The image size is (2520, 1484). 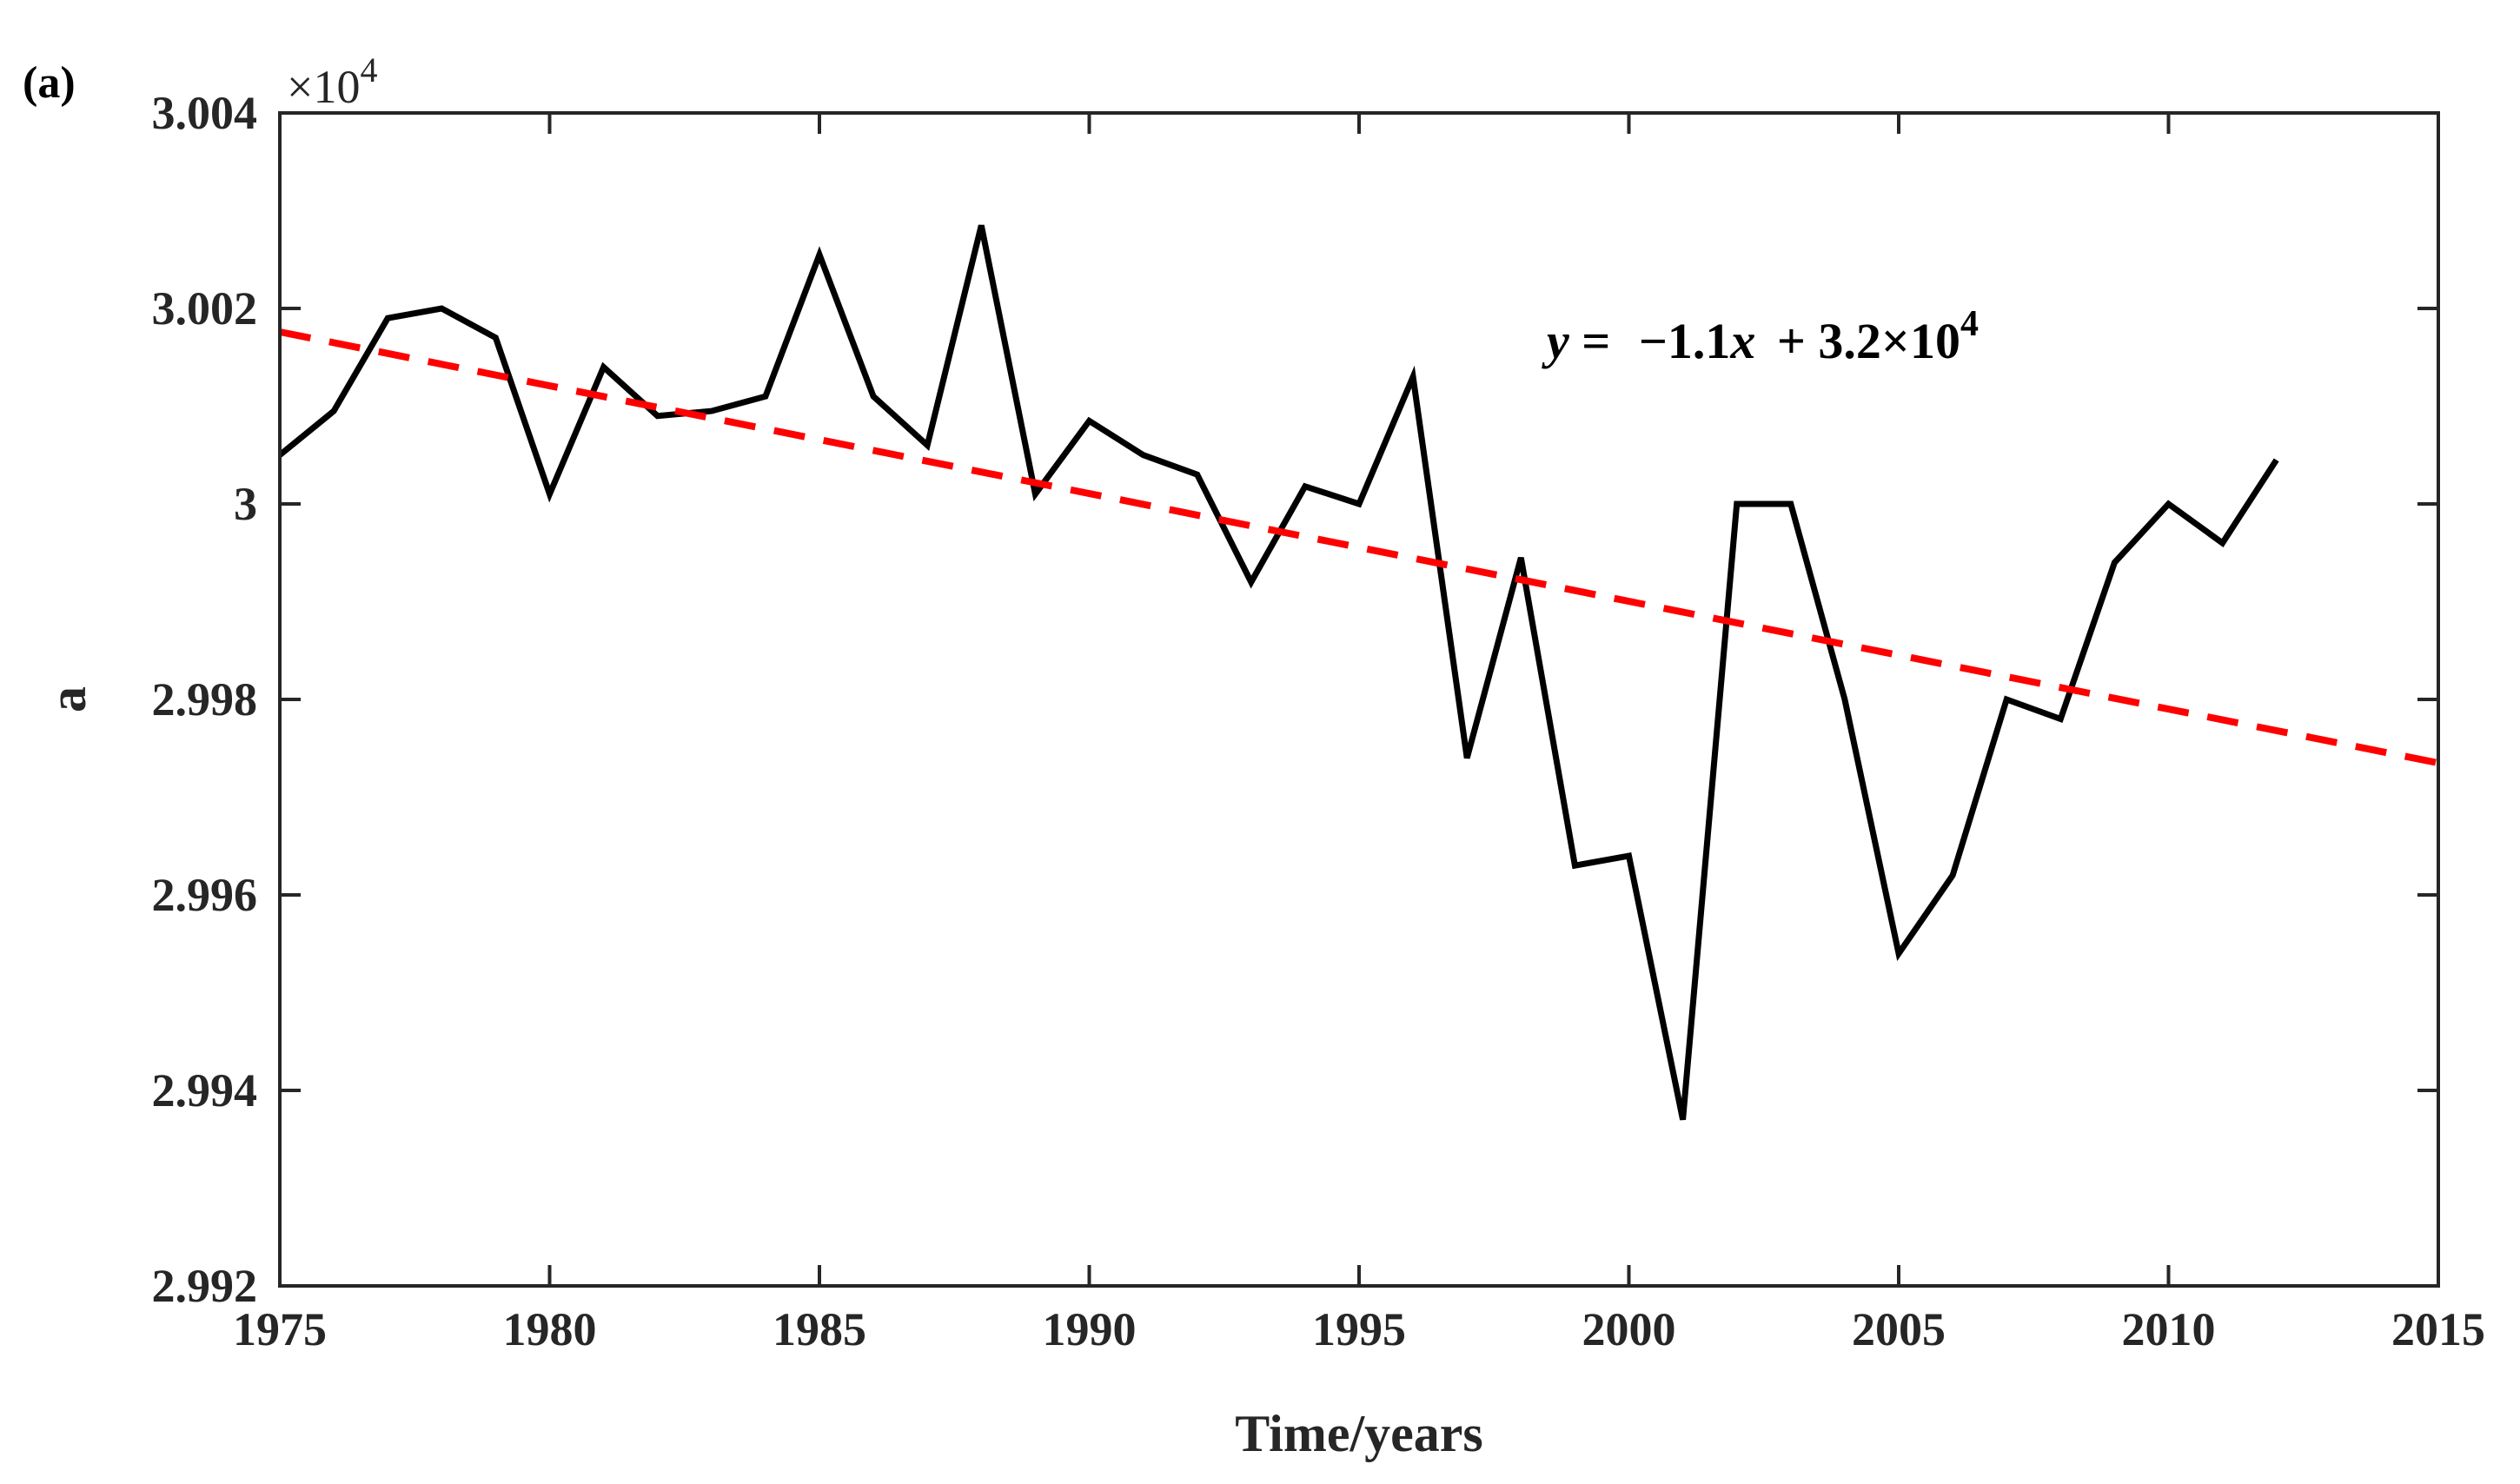 What do you see at coordinates (1899, 1329) in the screenshot?
I see `x-tick-label: 2005` at bounding box center [1899, 1329].